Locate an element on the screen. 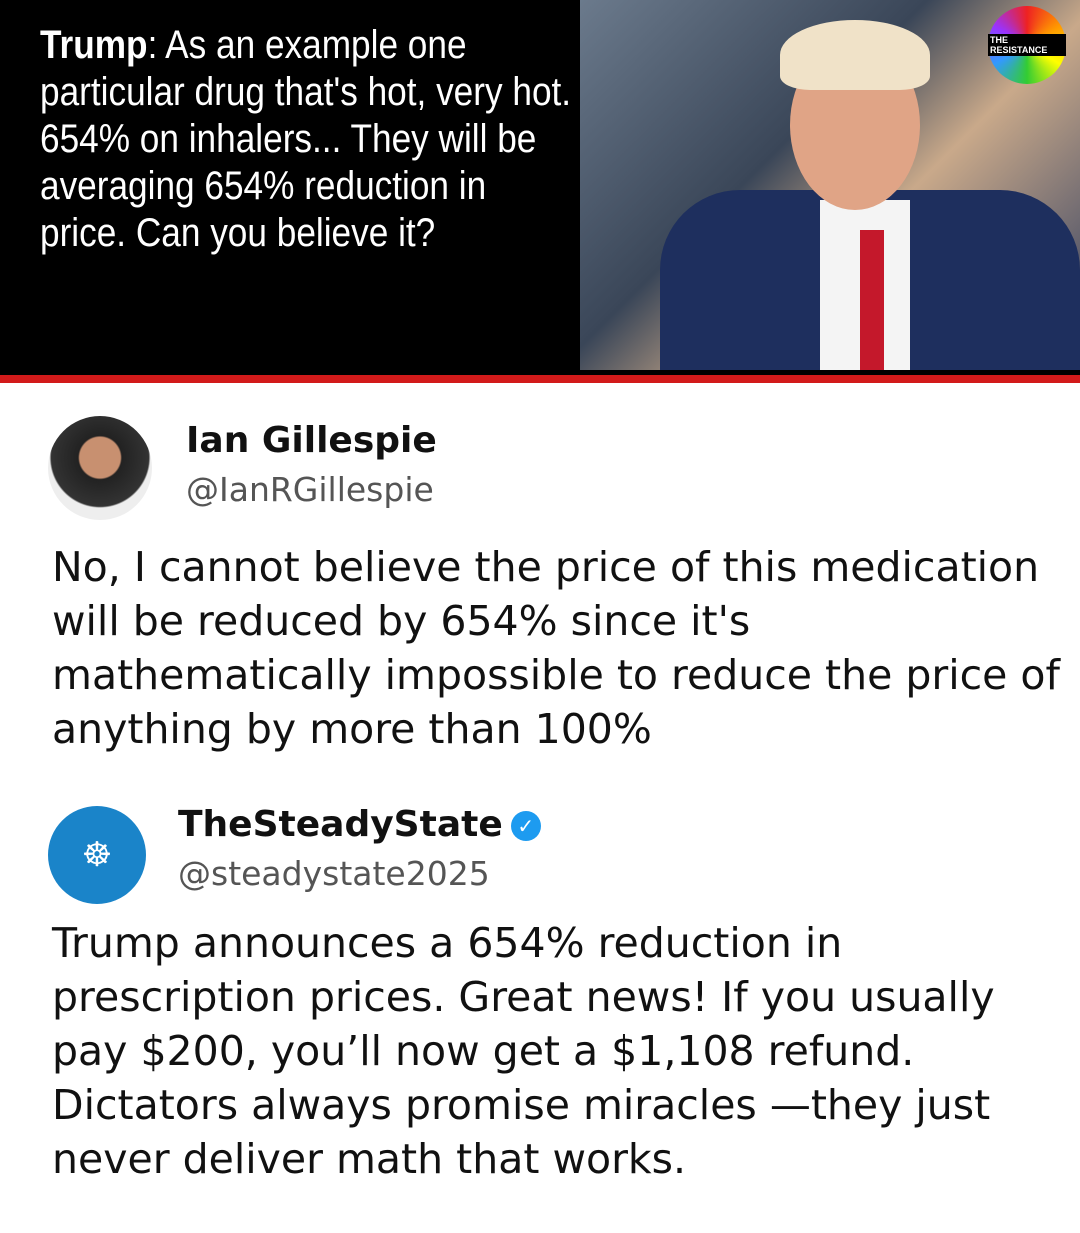 Image resolution: width=1080 pixels, height=1233 pixels. post-author-name: Ian Gillespie is located at coordinates (311, 440).